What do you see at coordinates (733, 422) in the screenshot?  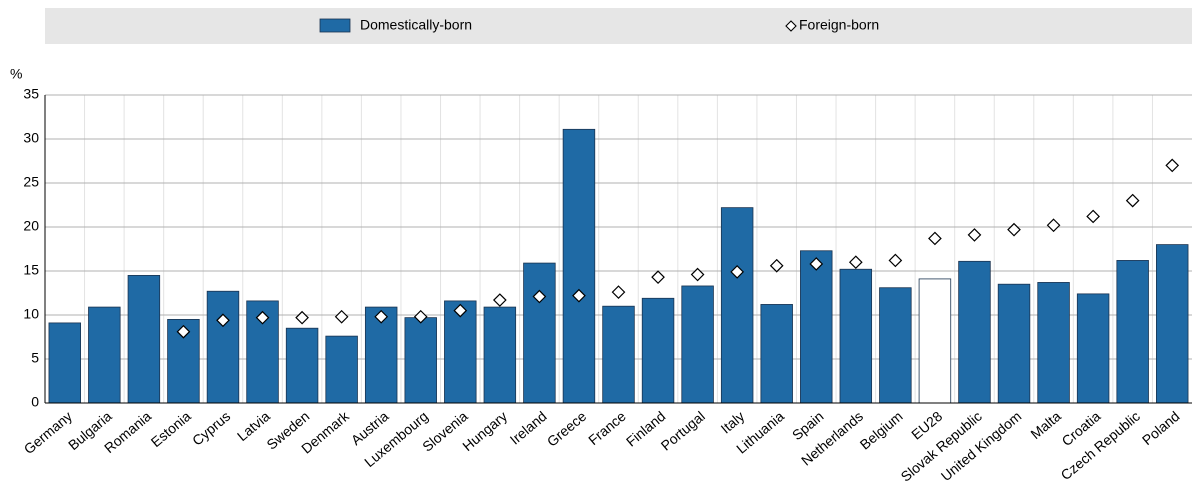 I see `x-tick-label: Italy` at bounding box center [733, 422].